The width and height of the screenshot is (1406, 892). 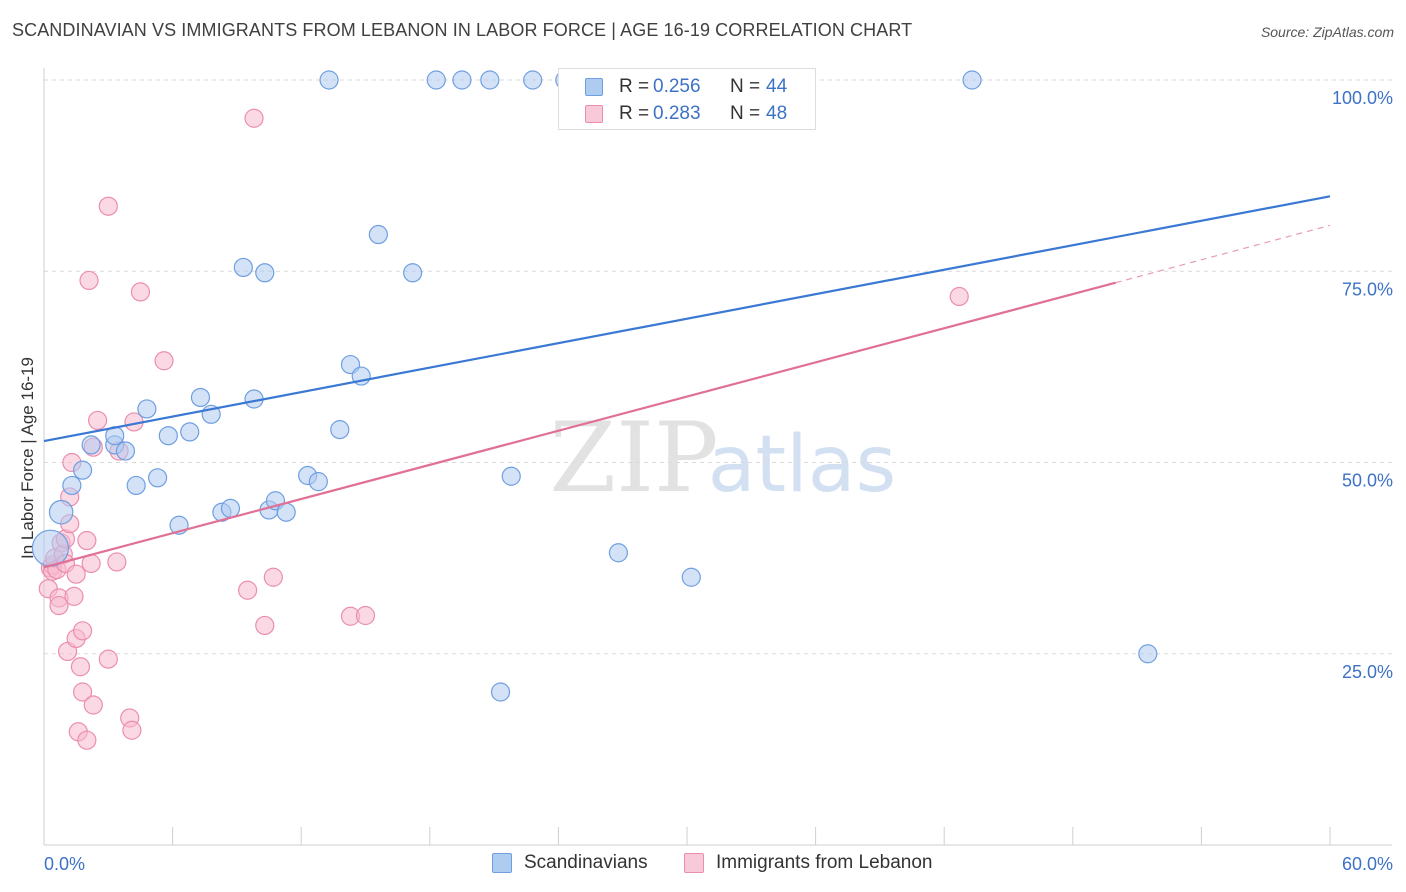 What do you see at coordinates (694, 863) in the screenshot?
I see `legend-pink-swatch` at bounding box center [694, 863].